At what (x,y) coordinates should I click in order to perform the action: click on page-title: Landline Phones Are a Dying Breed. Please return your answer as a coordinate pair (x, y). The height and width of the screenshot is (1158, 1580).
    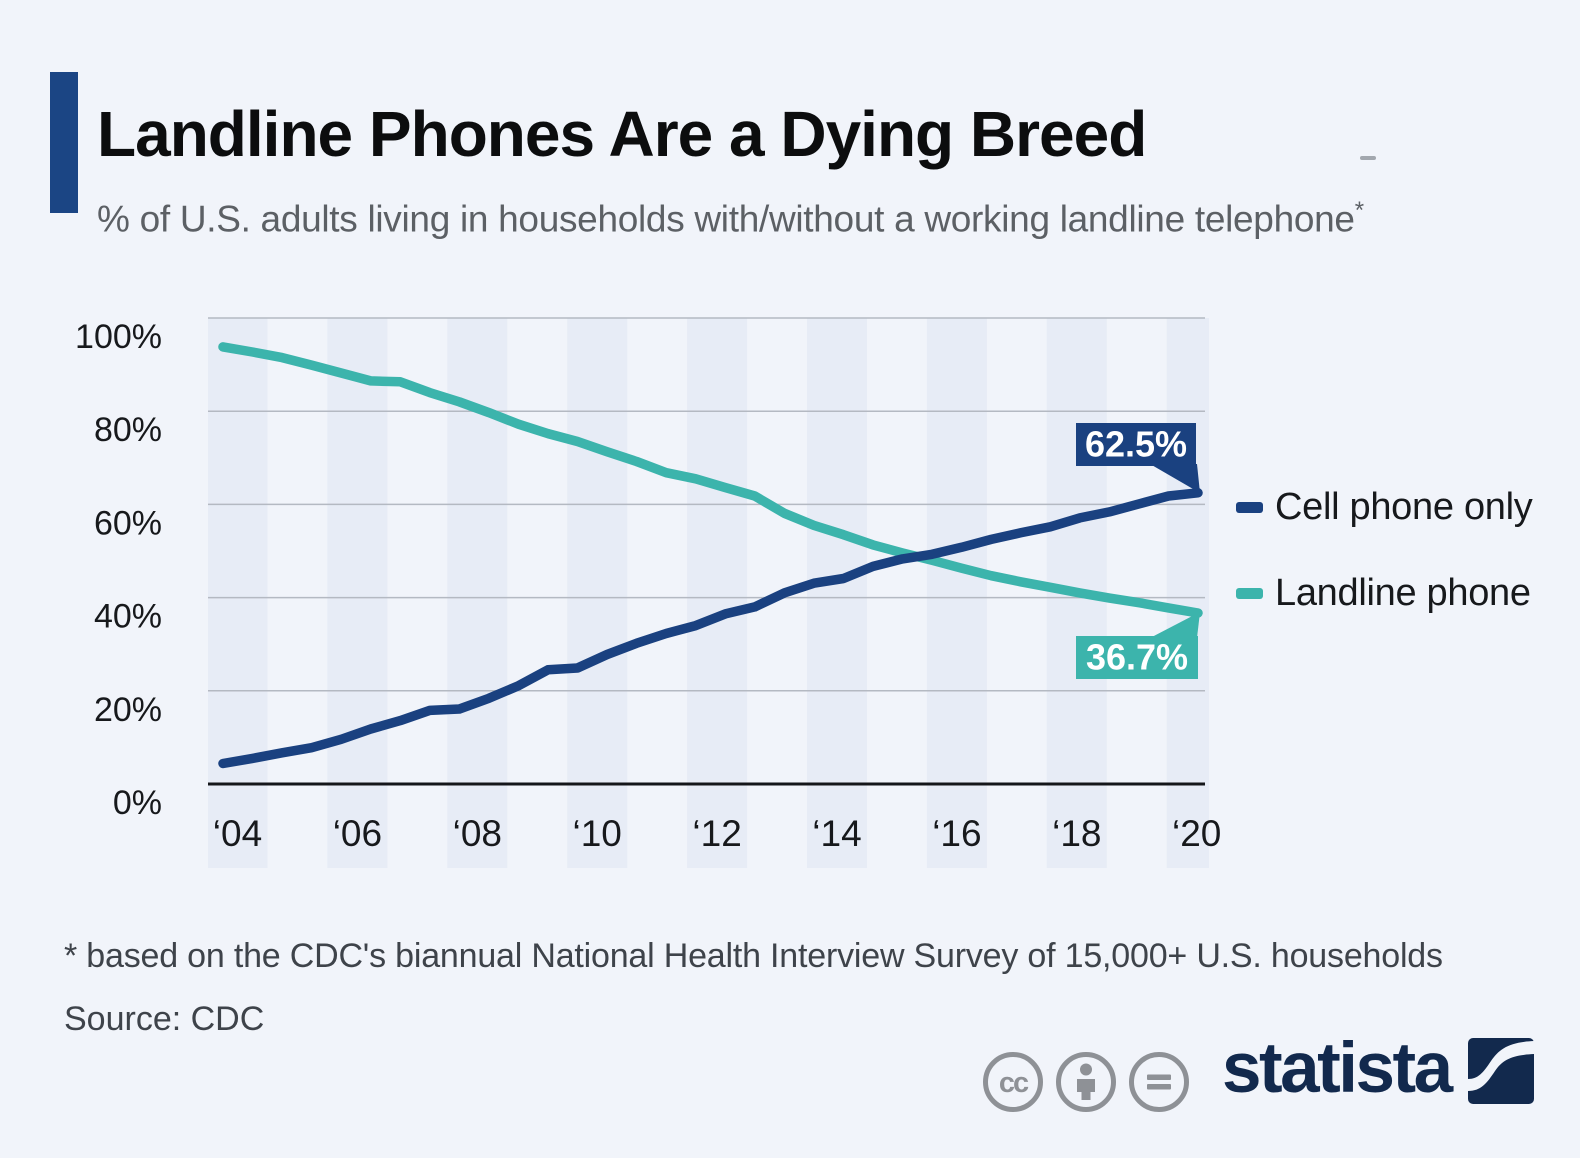
    Looking at the image, I should click on (622, 133).